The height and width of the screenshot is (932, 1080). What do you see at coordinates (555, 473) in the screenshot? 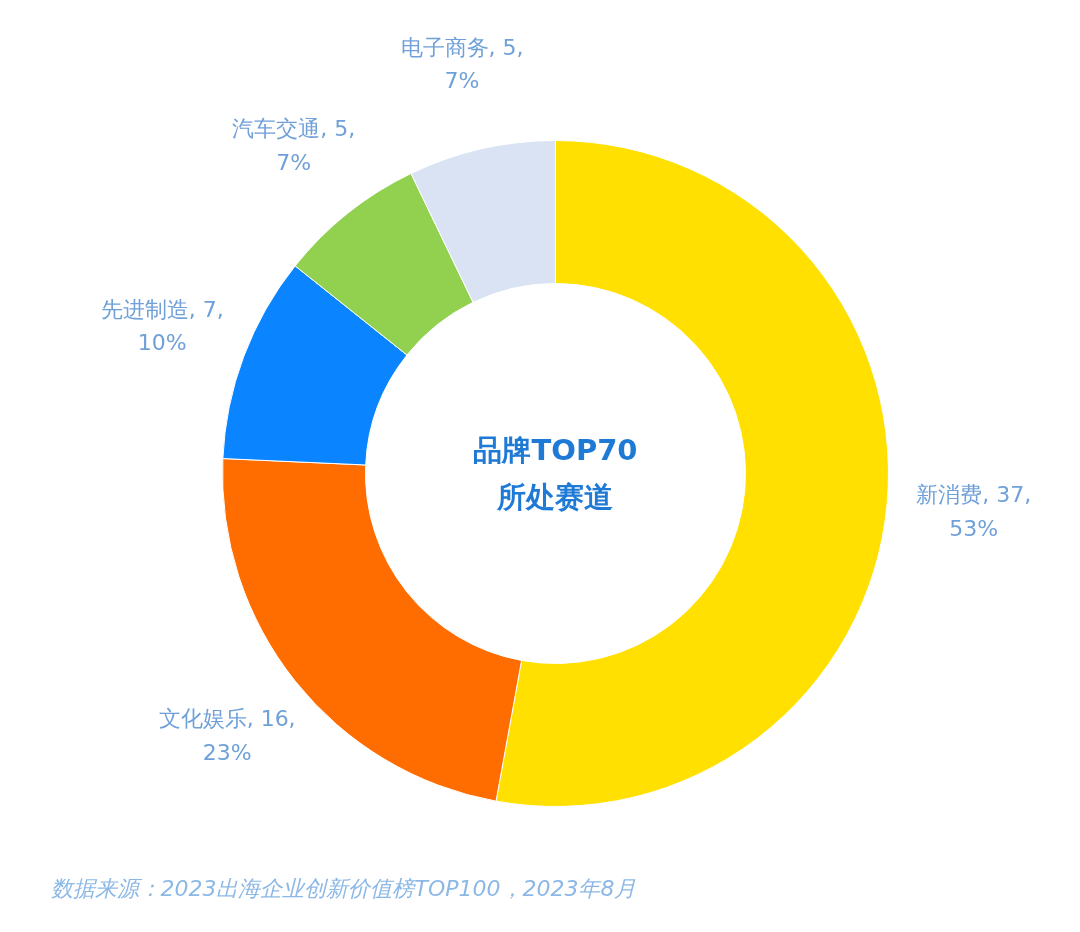
I see `text: 品牌TOP70 所处赛道` at bounding box center [555, 473].